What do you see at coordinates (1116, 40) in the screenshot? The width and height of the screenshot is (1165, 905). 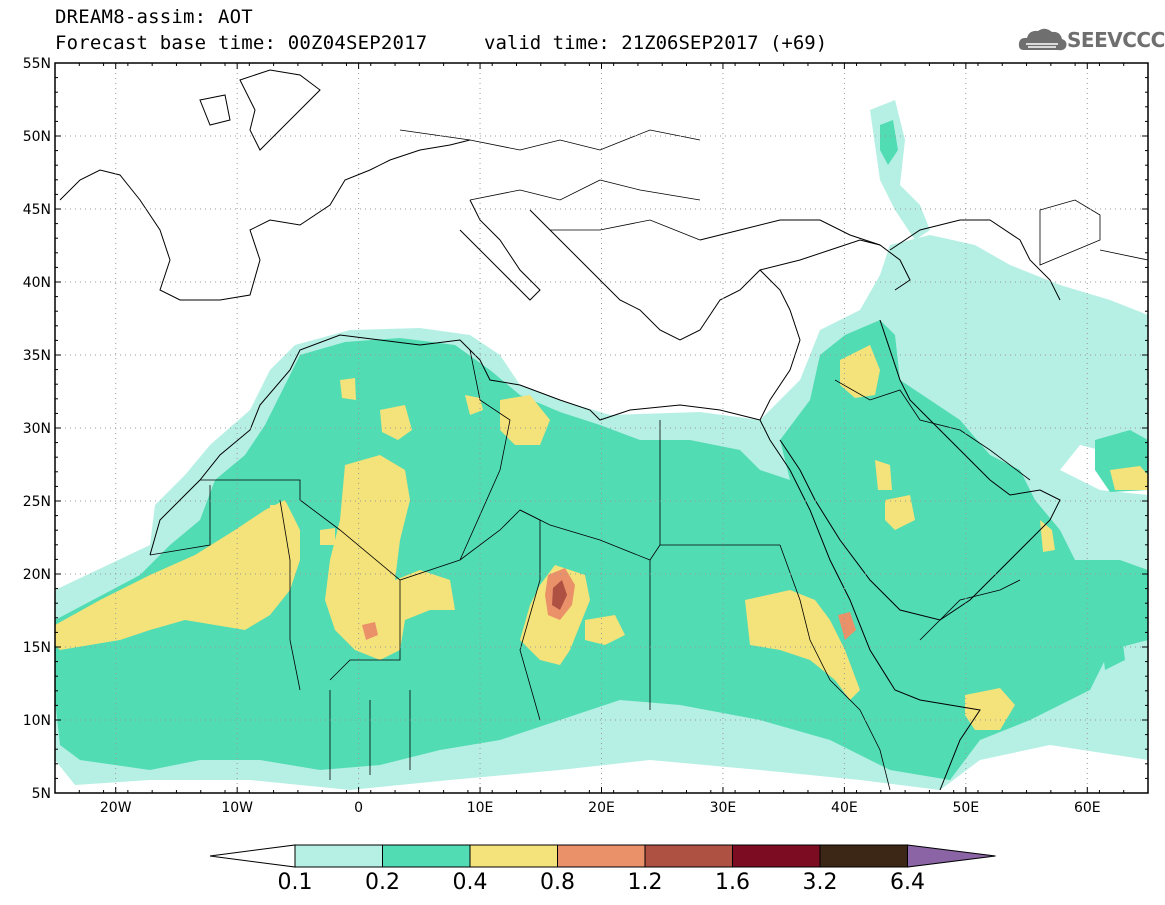 I see `logo-text: SEEVCCC` at bounding box center [1116, 40].